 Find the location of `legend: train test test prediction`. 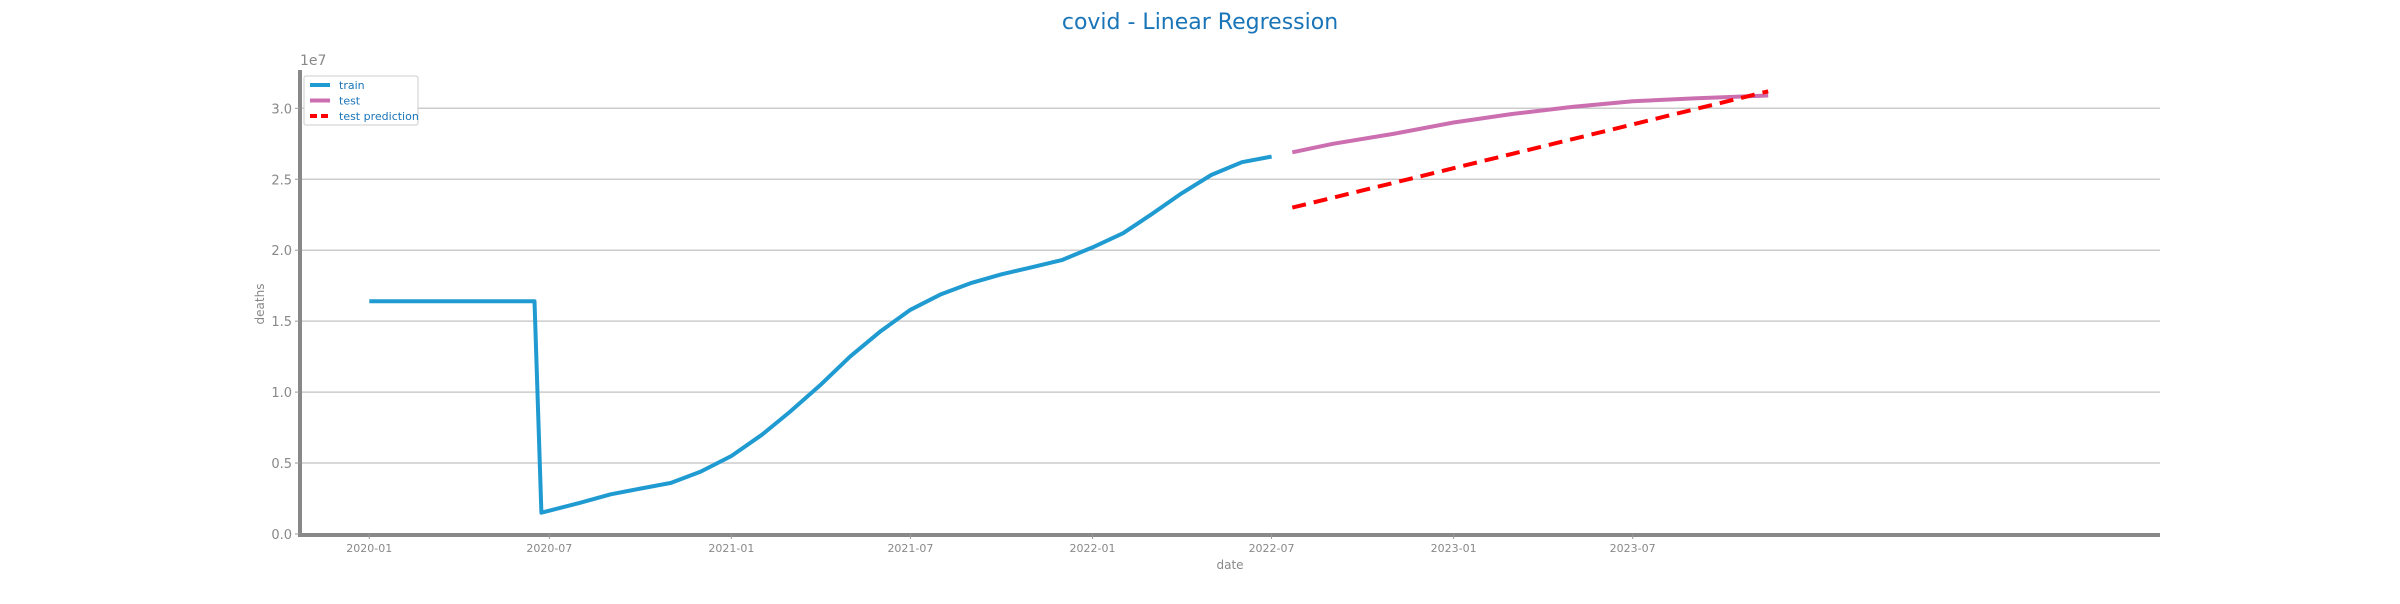

legend: train test test prediction is located at coordinates (361, 100).